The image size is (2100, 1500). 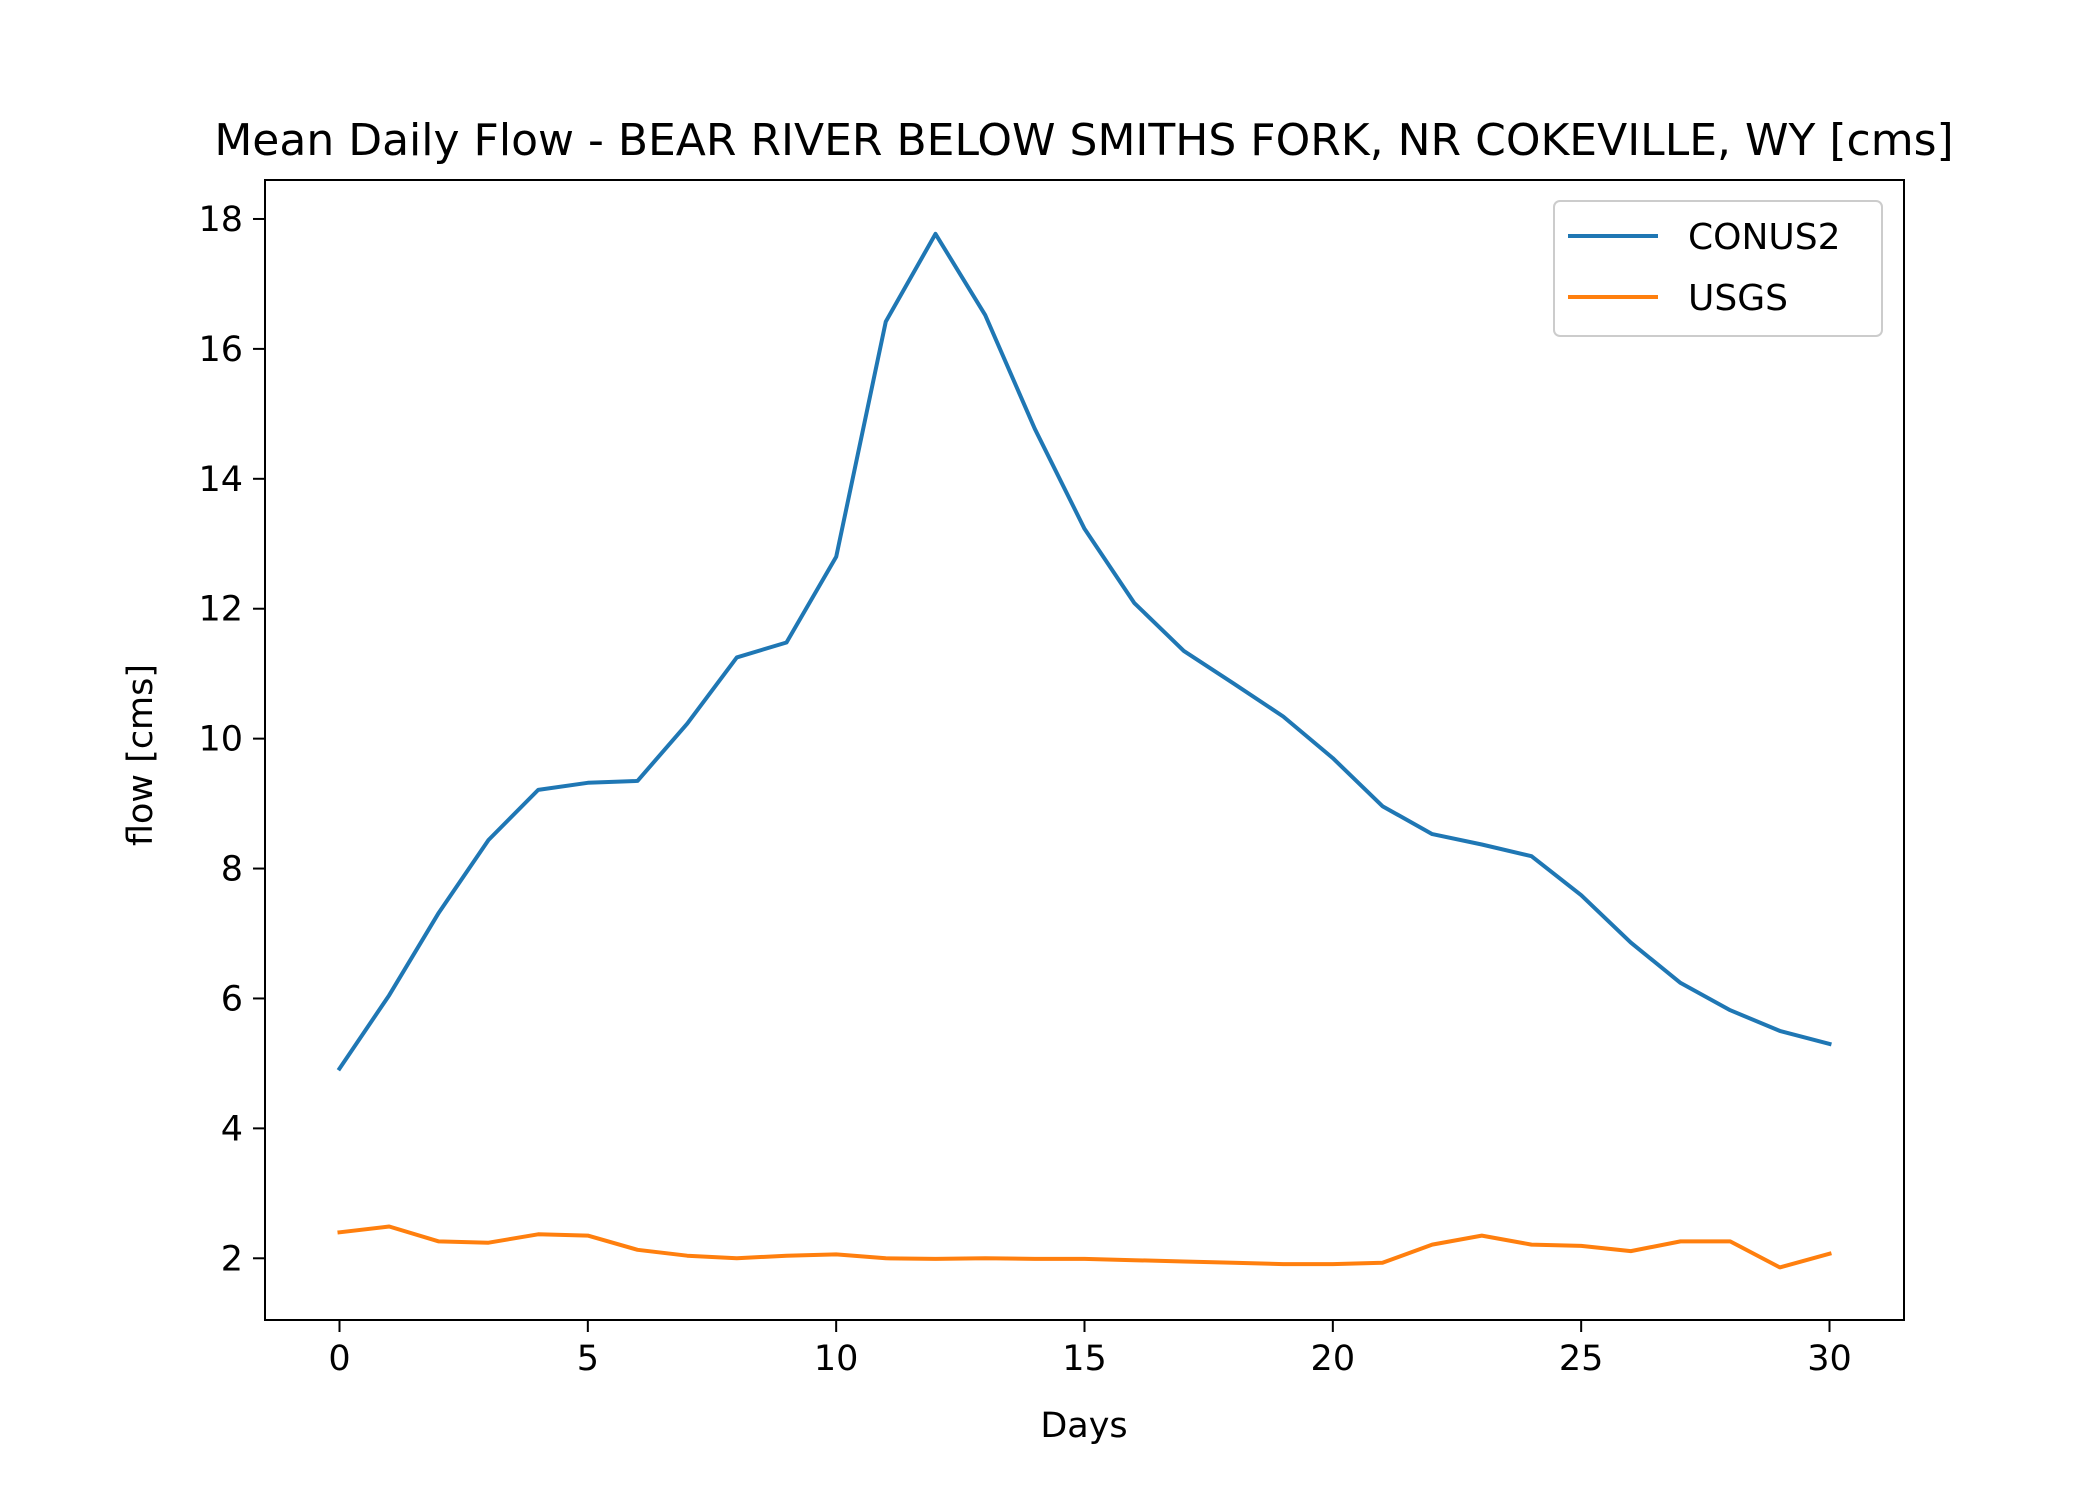 What do you see at coordinates (220, 740) in the screenshot?
I see `y-tick-label: 10` at bounding box center [220, 740].